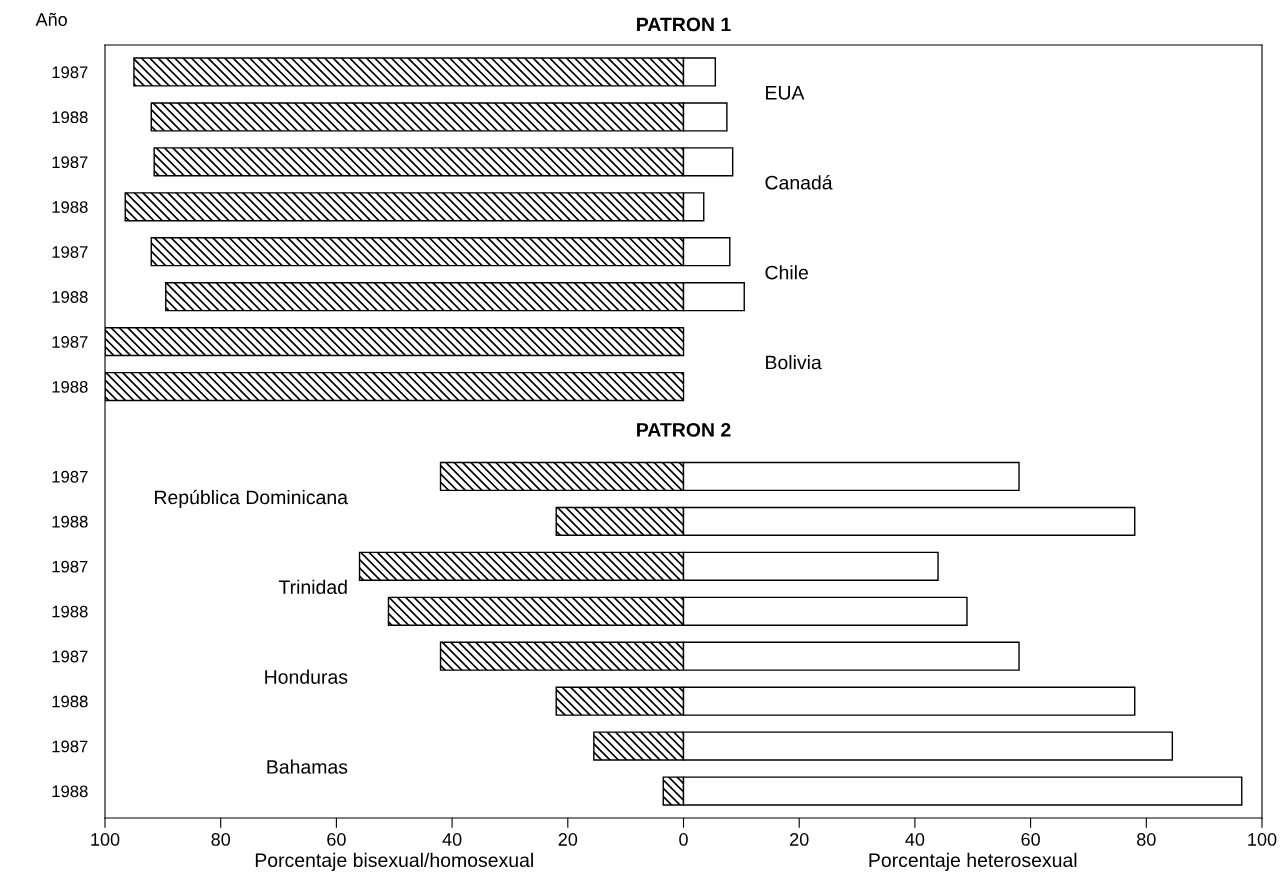 The width and height of the screenshot is (1282, 881). Describe the element at coordinates (51, 19) in the screenshot. I see `y-axis-title: Año` at that location.